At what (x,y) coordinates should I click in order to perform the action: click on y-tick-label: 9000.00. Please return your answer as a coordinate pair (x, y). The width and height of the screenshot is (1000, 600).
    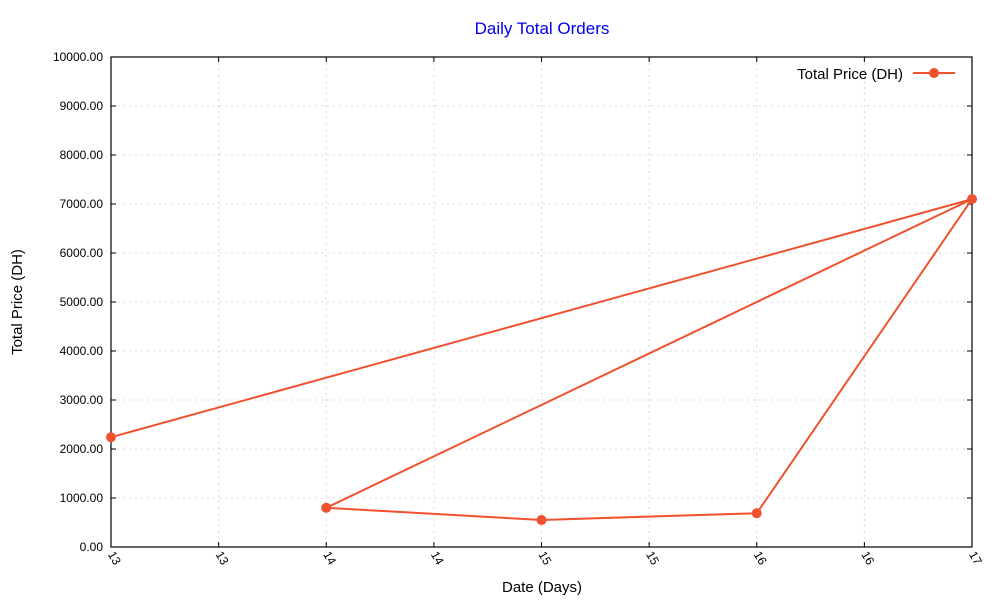
    Looking at the image, I should click on (82, 106).